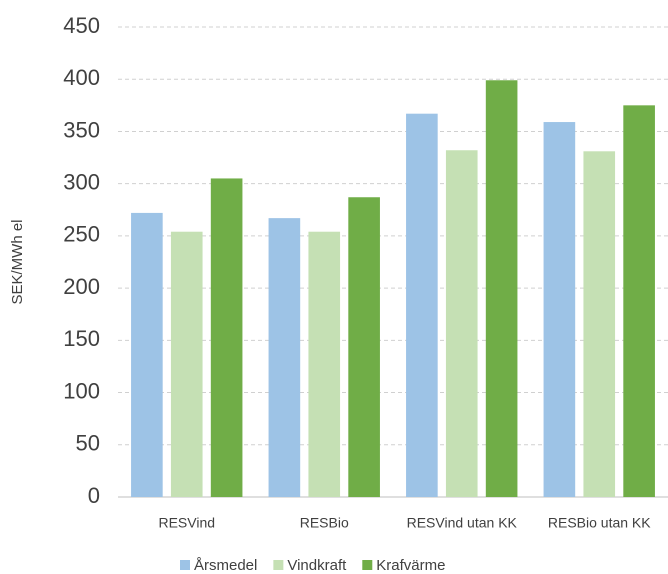  What do you see at coordinates (186, 523) in the screenshot?
I see `x-tick-label: RESVind` at bounding box center [186, 523].